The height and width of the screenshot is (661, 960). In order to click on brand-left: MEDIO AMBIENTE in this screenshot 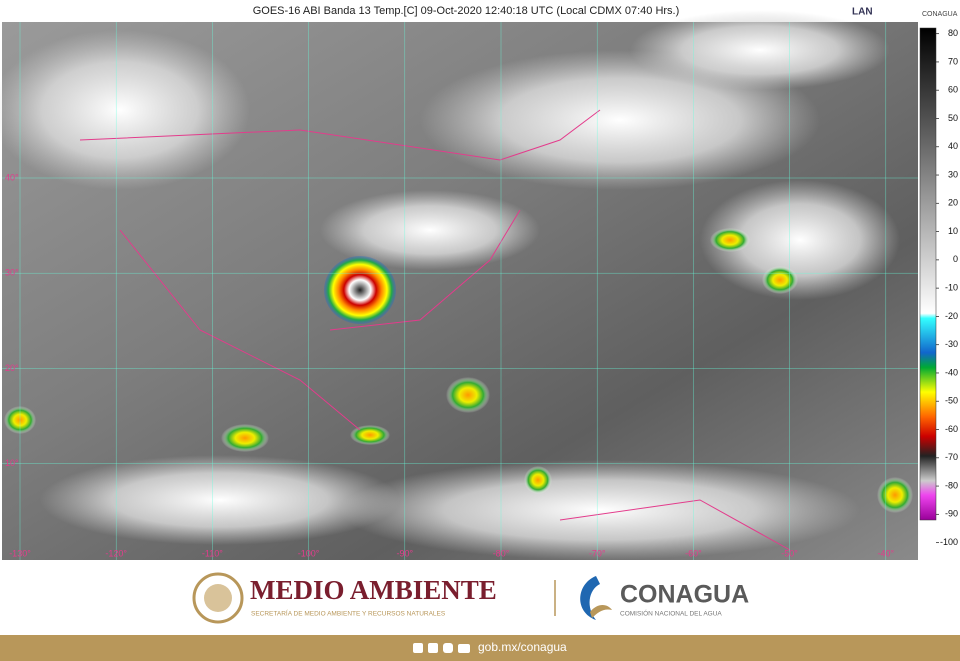, I will do `click(373, 590)`.